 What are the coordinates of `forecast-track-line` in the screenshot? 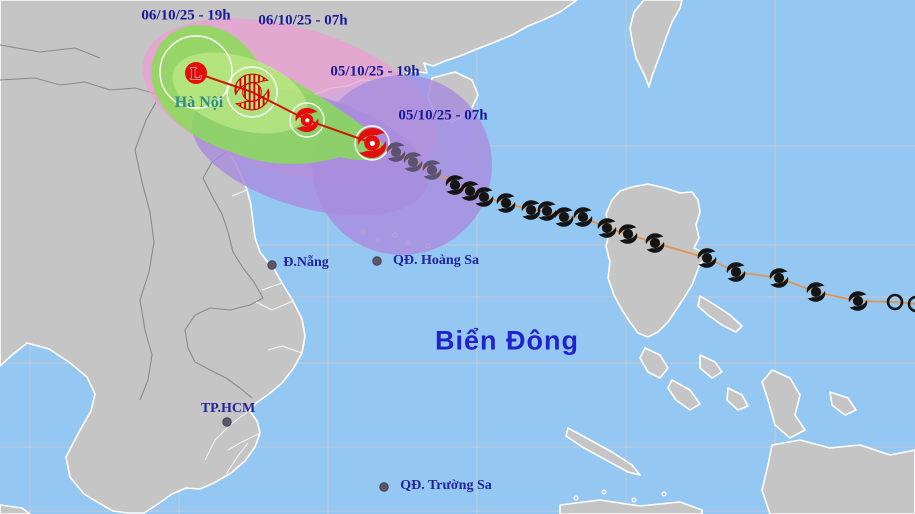 It's located at (284, 108).